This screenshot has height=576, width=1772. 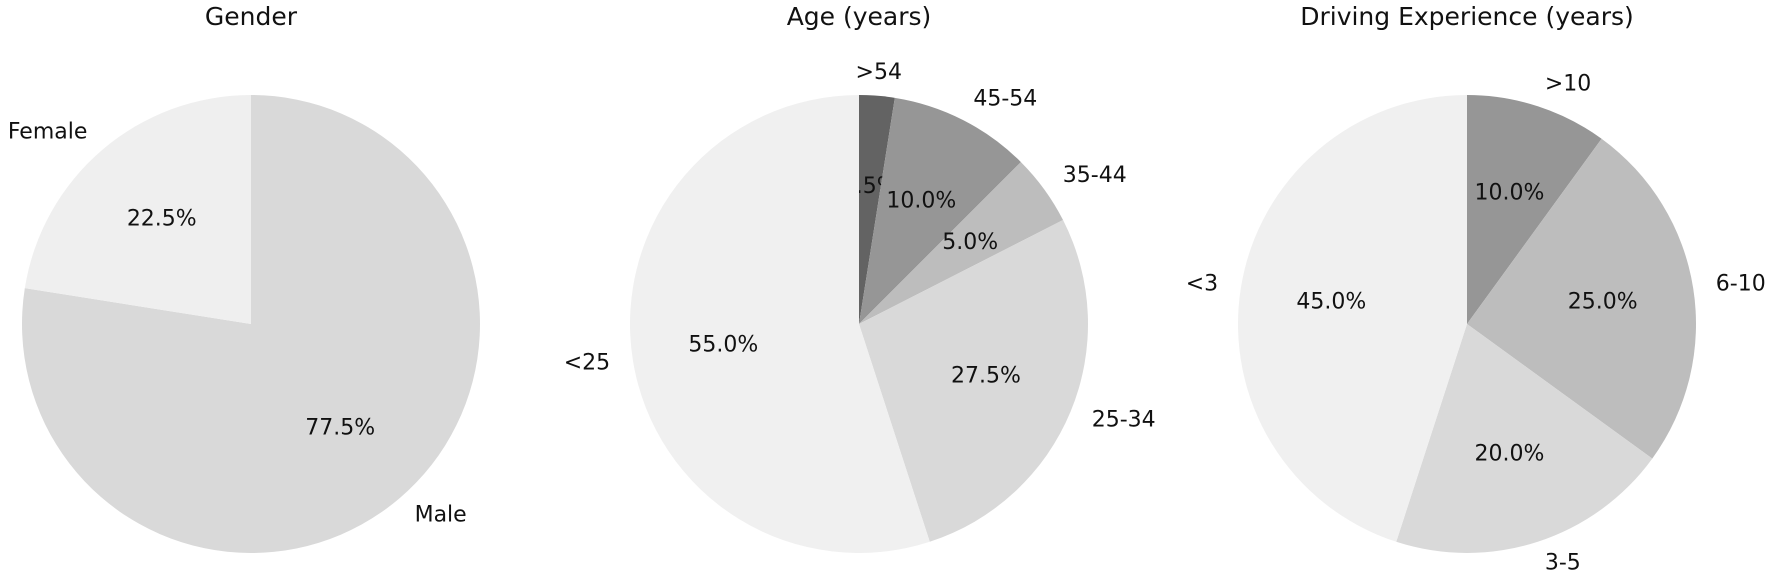 What do you see at coordinates (1603, 302) in the screenshot?
I see `value-label: 25.0%` at bounding box center [1603, 302].